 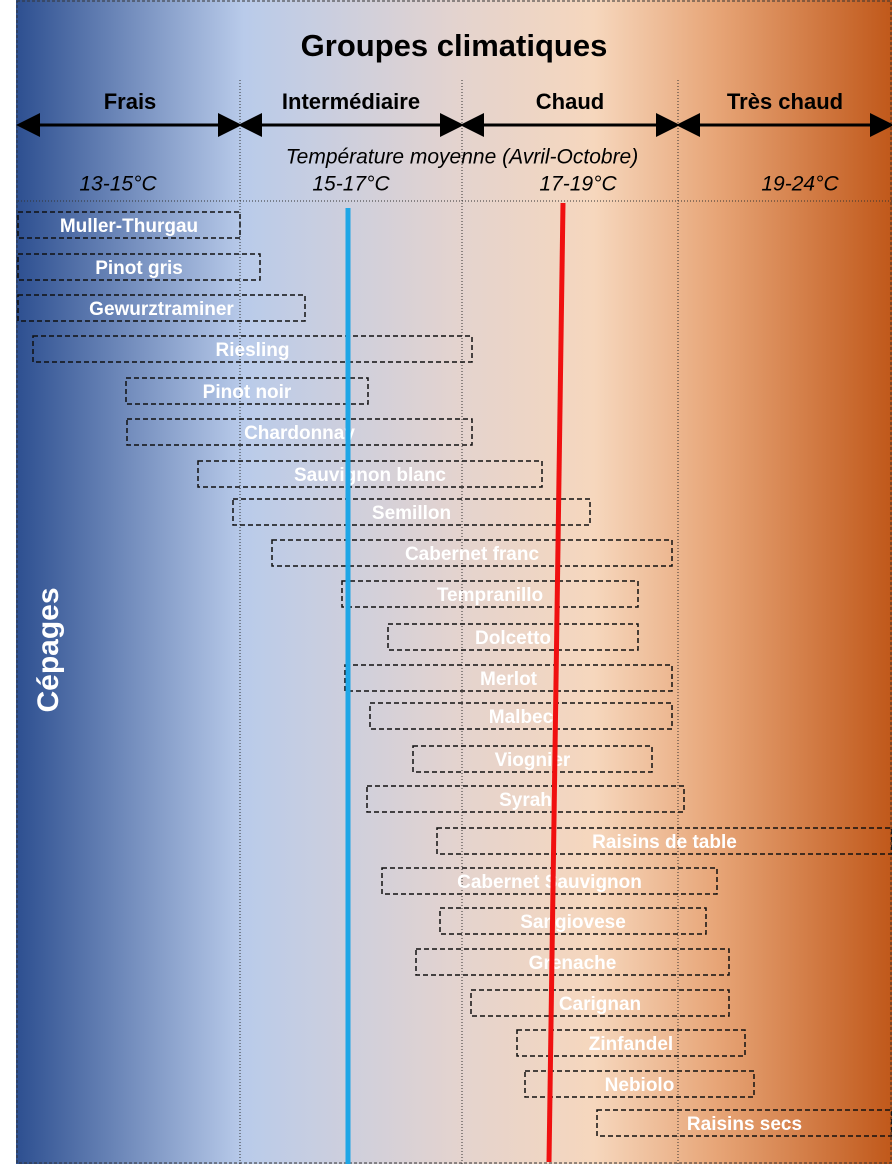 What do you see at coordinates (578, 184) in the screenshot?
I see `temperature-range: 17-19°C` at bounding box center [578, 184].